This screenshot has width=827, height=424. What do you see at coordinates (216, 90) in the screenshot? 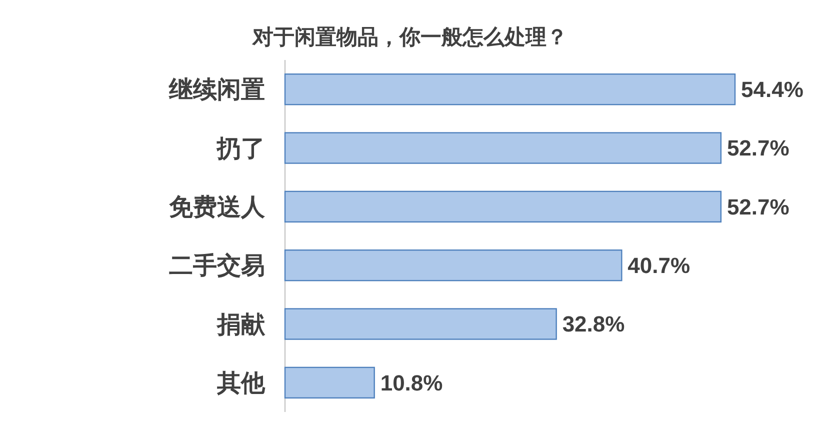
I see `y-tick-label: 继续闲置` at bounding box center [216, 90].